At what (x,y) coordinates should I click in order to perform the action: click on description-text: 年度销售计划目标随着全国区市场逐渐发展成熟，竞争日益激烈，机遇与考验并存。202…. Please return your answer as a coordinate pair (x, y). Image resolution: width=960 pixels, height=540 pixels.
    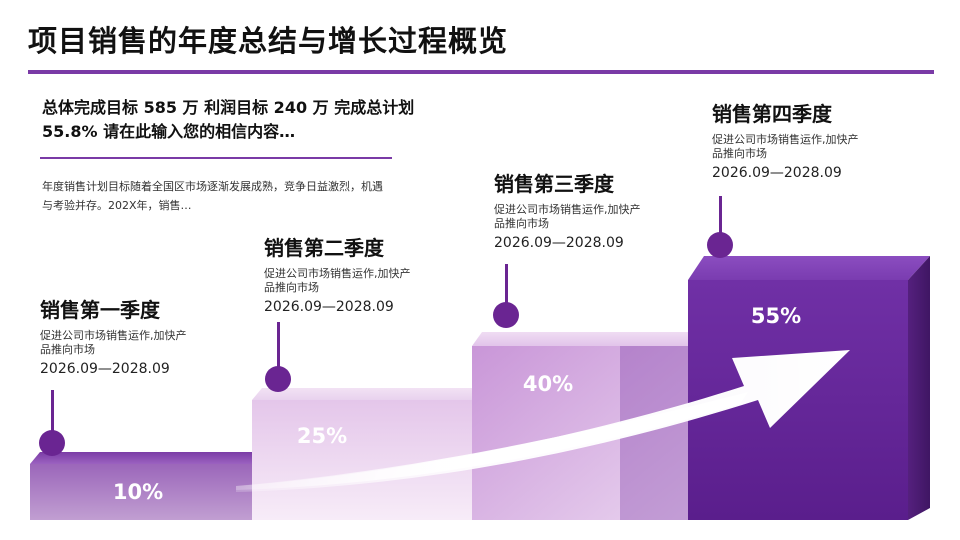
    Looking at the image, I should click on (212, 196).